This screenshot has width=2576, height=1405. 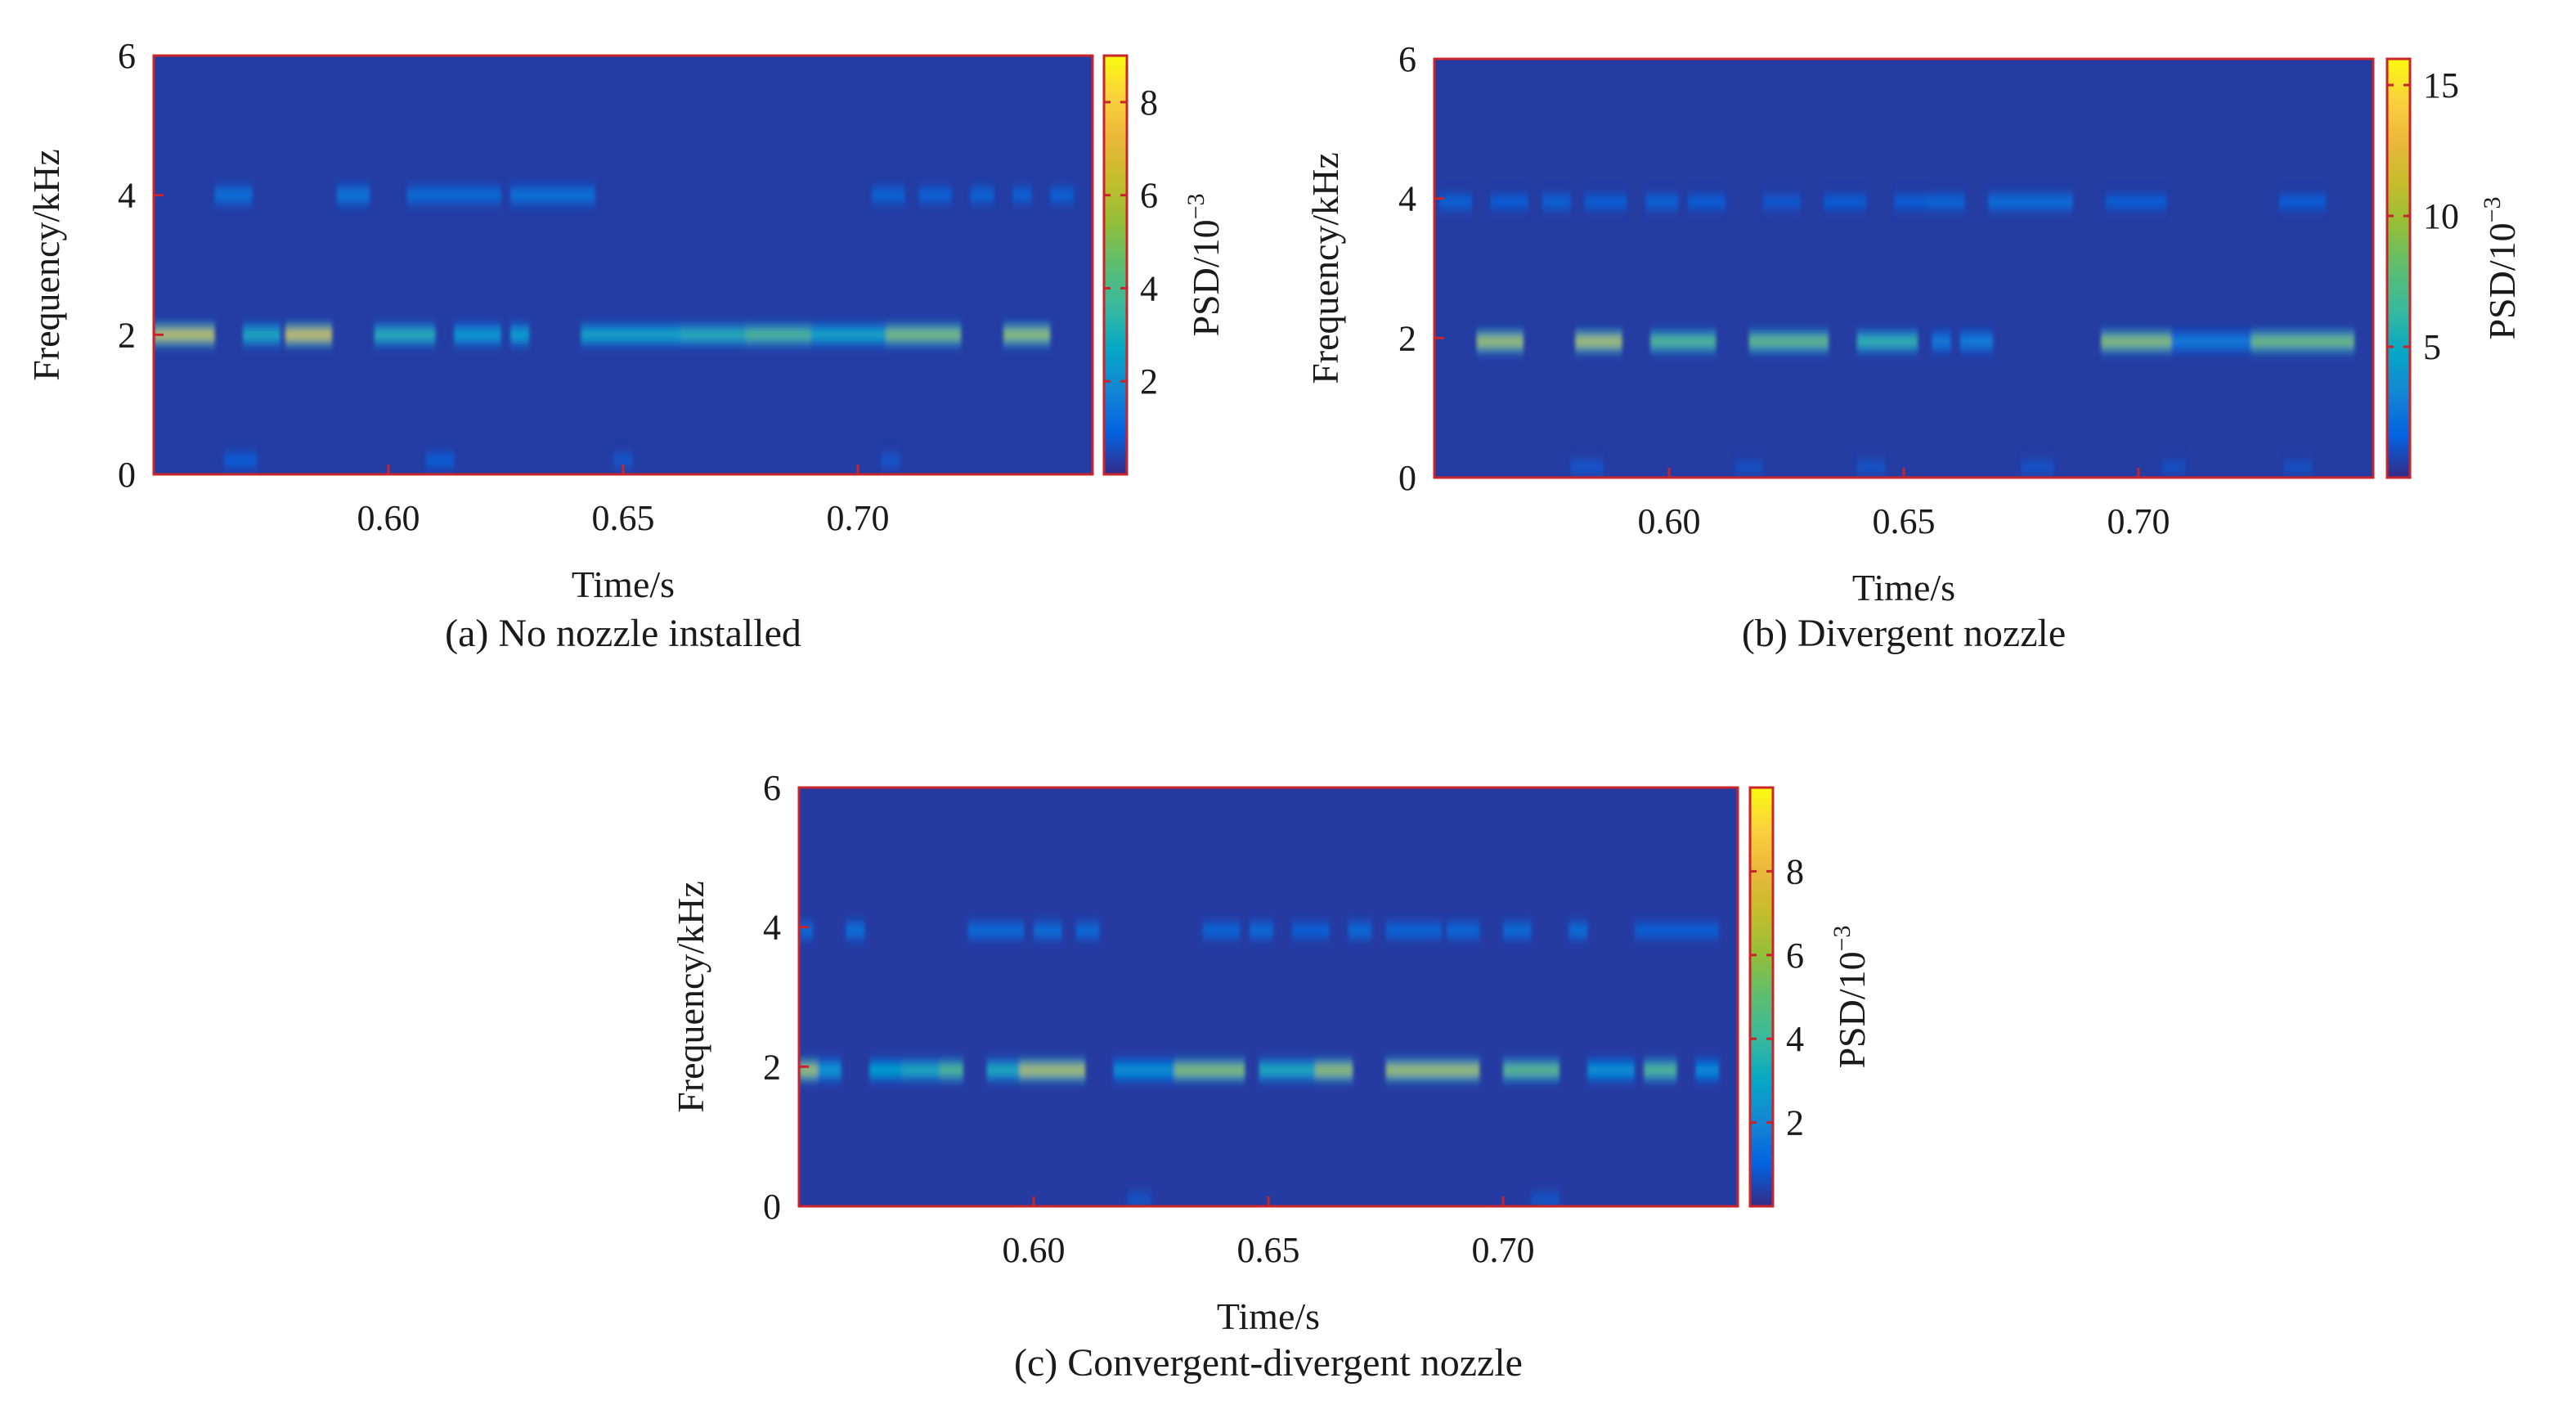 What do you see at coordinates (1795, 871) in the screenshot?
I see `colorbar-tick-label: 8` at bounding box center [1795, 871].